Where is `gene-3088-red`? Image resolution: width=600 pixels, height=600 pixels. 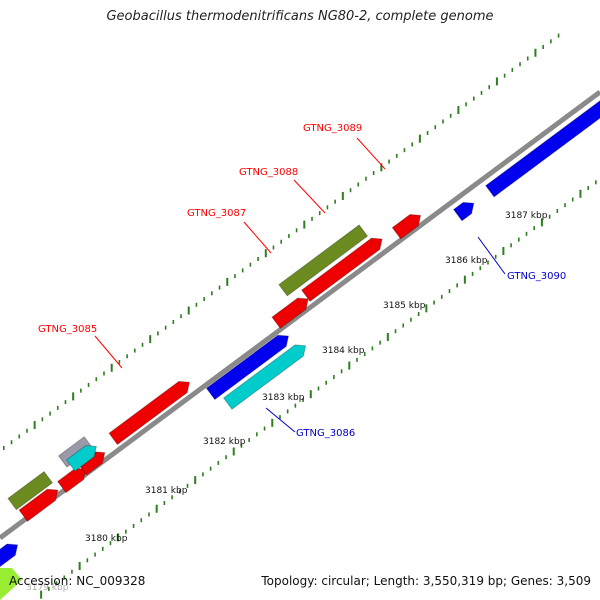 gene-3088-red is located at coordinates (341, 270).